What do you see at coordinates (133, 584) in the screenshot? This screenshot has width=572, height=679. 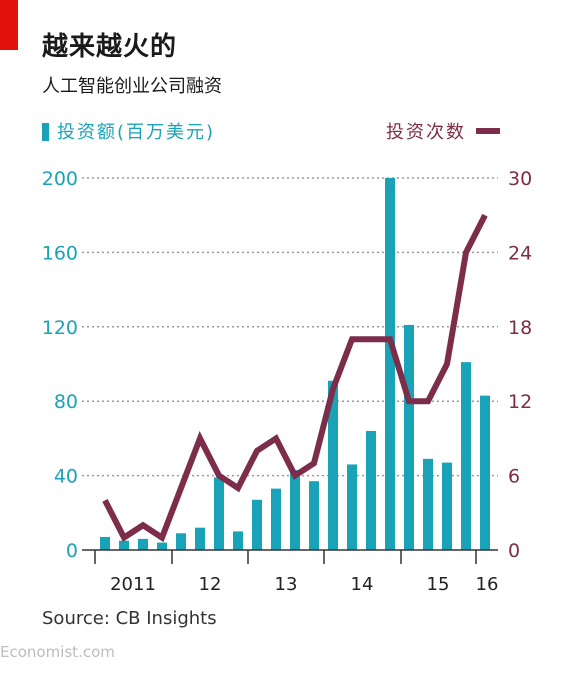 I see `x-tick-label: 2011` at bounding box center [133, 584].